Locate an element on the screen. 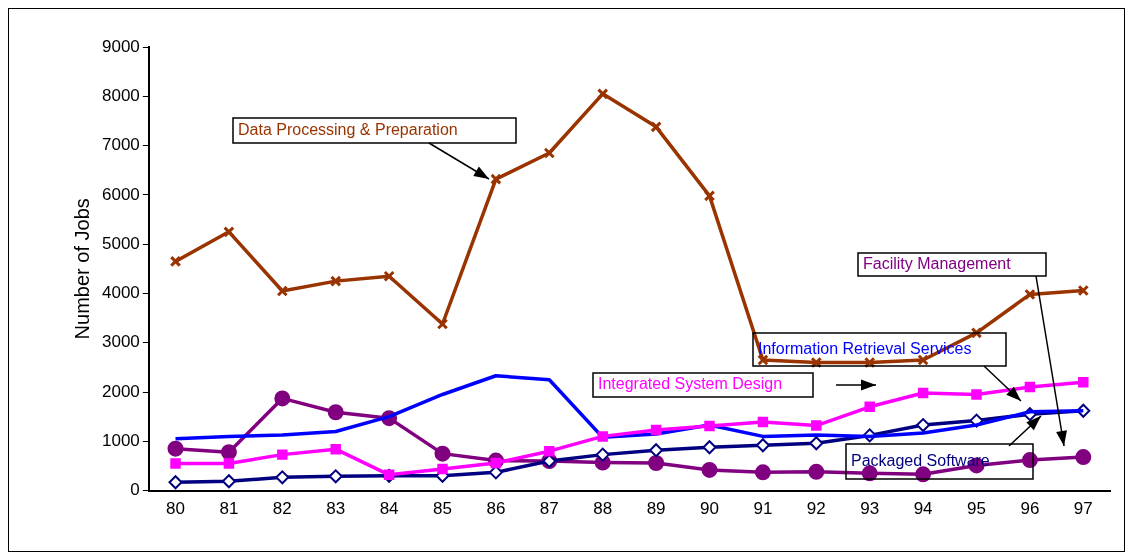 The image size is (1133, 560). series-label: Integrated System Design is located at coordinates (690, 384).